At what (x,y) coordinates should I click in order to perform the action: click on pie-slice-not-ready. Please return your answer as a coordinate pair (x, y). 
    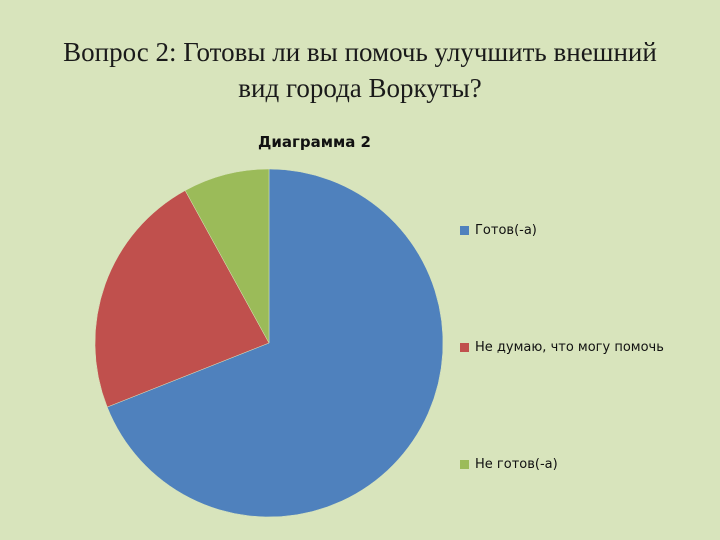
    Looking at the image, I should click on (227, 256).